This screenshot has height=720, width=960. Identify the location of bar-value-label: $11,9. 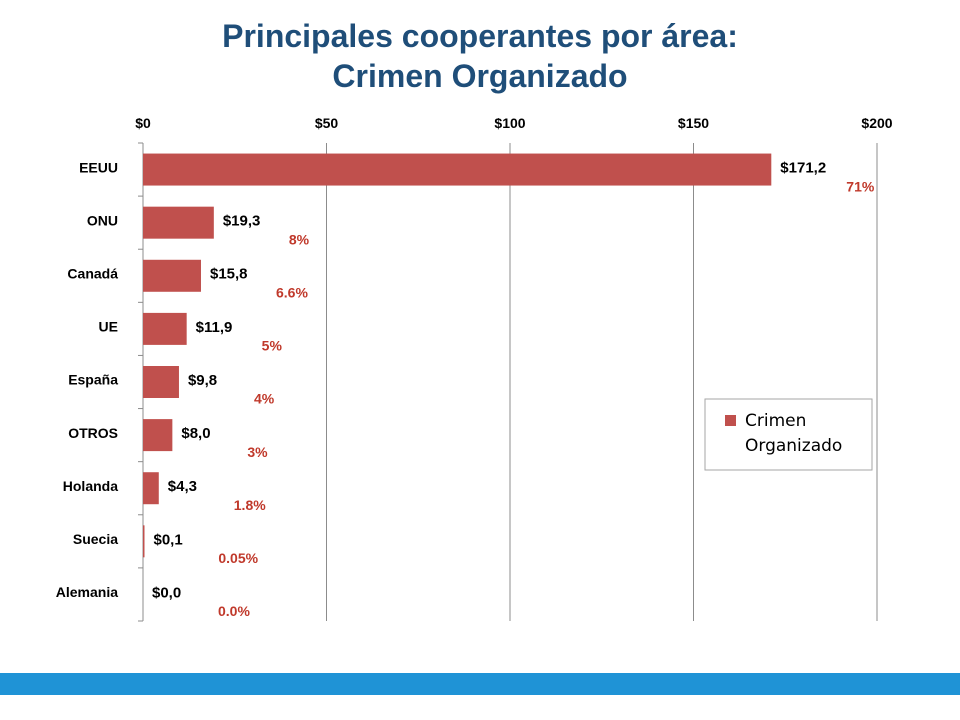
(214, 327).